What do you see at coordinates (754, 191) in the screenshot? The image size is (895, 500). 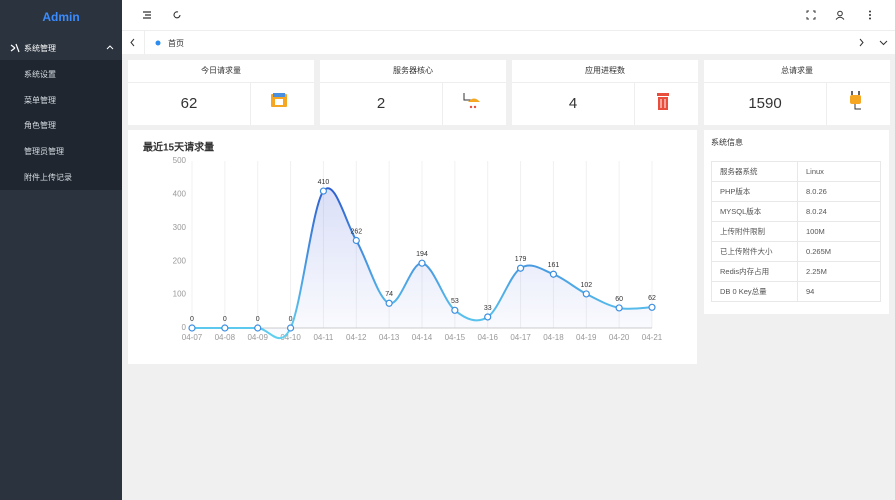 I see `info-key: PHP版本` at bounding box center [754, 191].